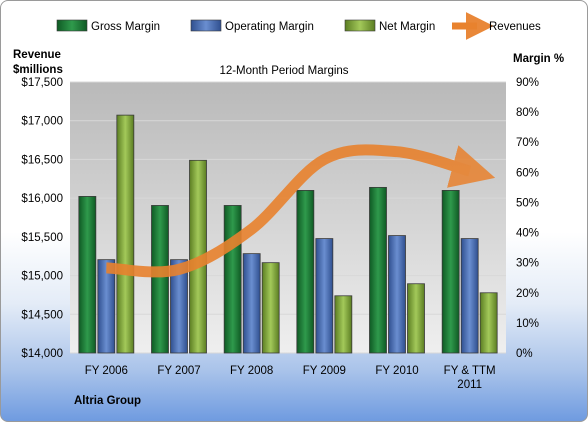 The height and width of the screenshot is (422, 588). I want to click on category-label: FY 2010, so click(396, 371).